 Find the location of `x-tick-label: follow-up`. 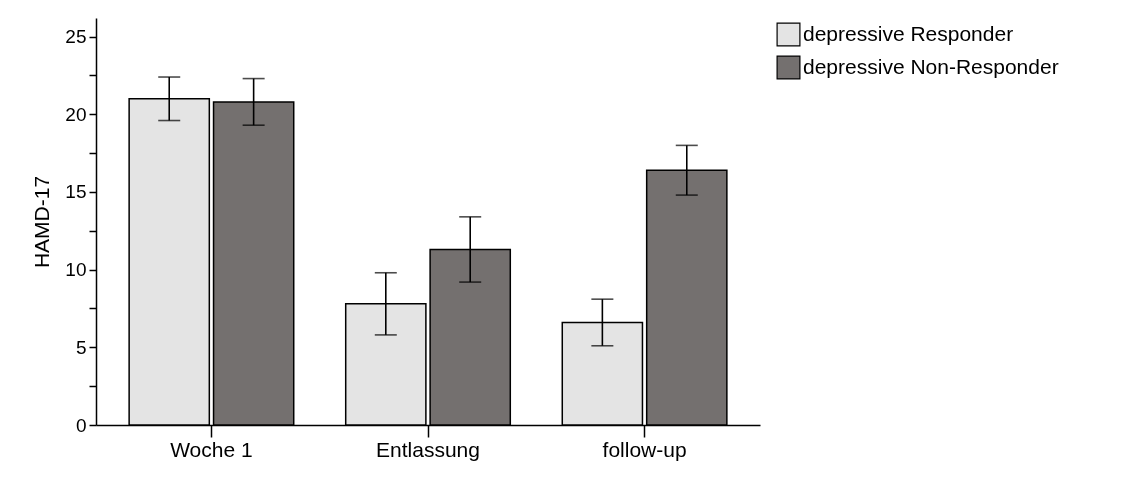

x-tick-label: follow-up is located at coordinates (644, 449).